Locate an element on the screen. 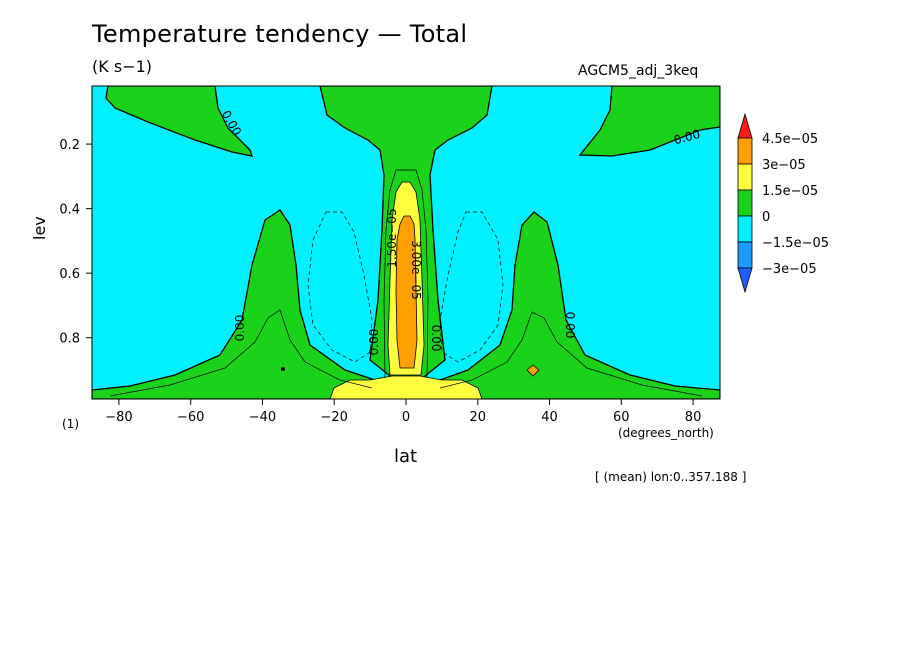 The height and width of the screenshot is (654, 904). colorbar-label: 4.5e−05 is located at coordinates (790, 139).